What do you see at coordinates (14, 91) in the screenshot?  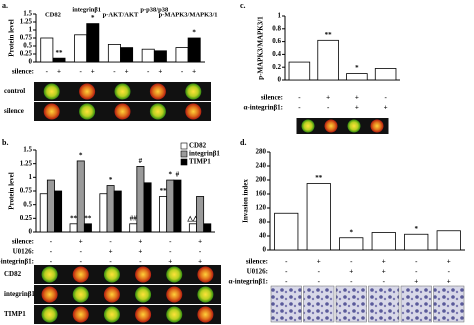 I see `blot-row-label: control` at bounding box center [14, 91].